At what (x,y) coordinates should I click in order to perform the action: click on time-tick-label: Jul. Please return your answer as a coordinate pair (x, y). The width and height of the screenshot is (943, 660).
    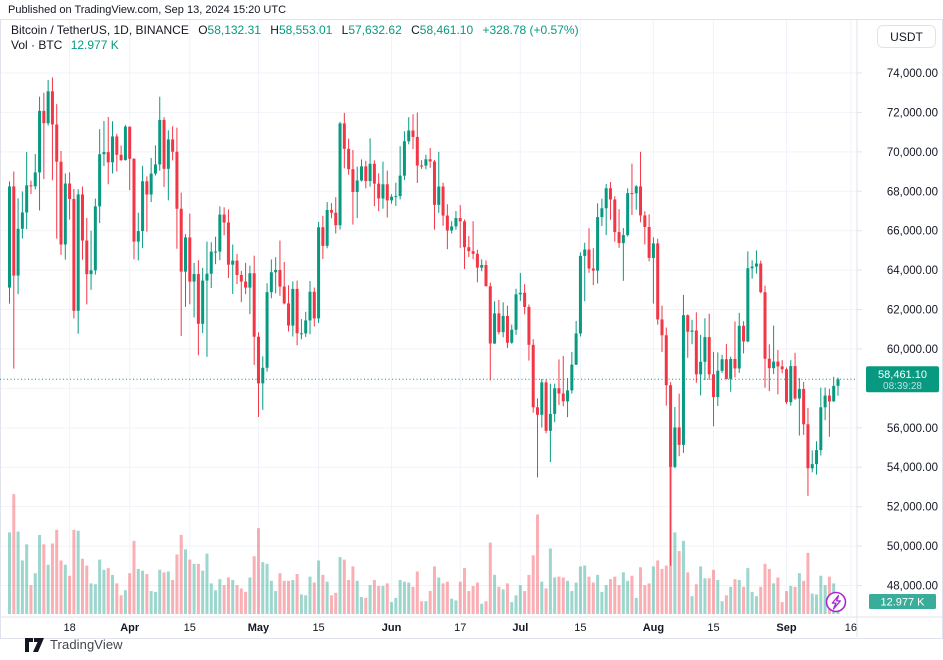
    Looking at the image, I should click on (520, 628).